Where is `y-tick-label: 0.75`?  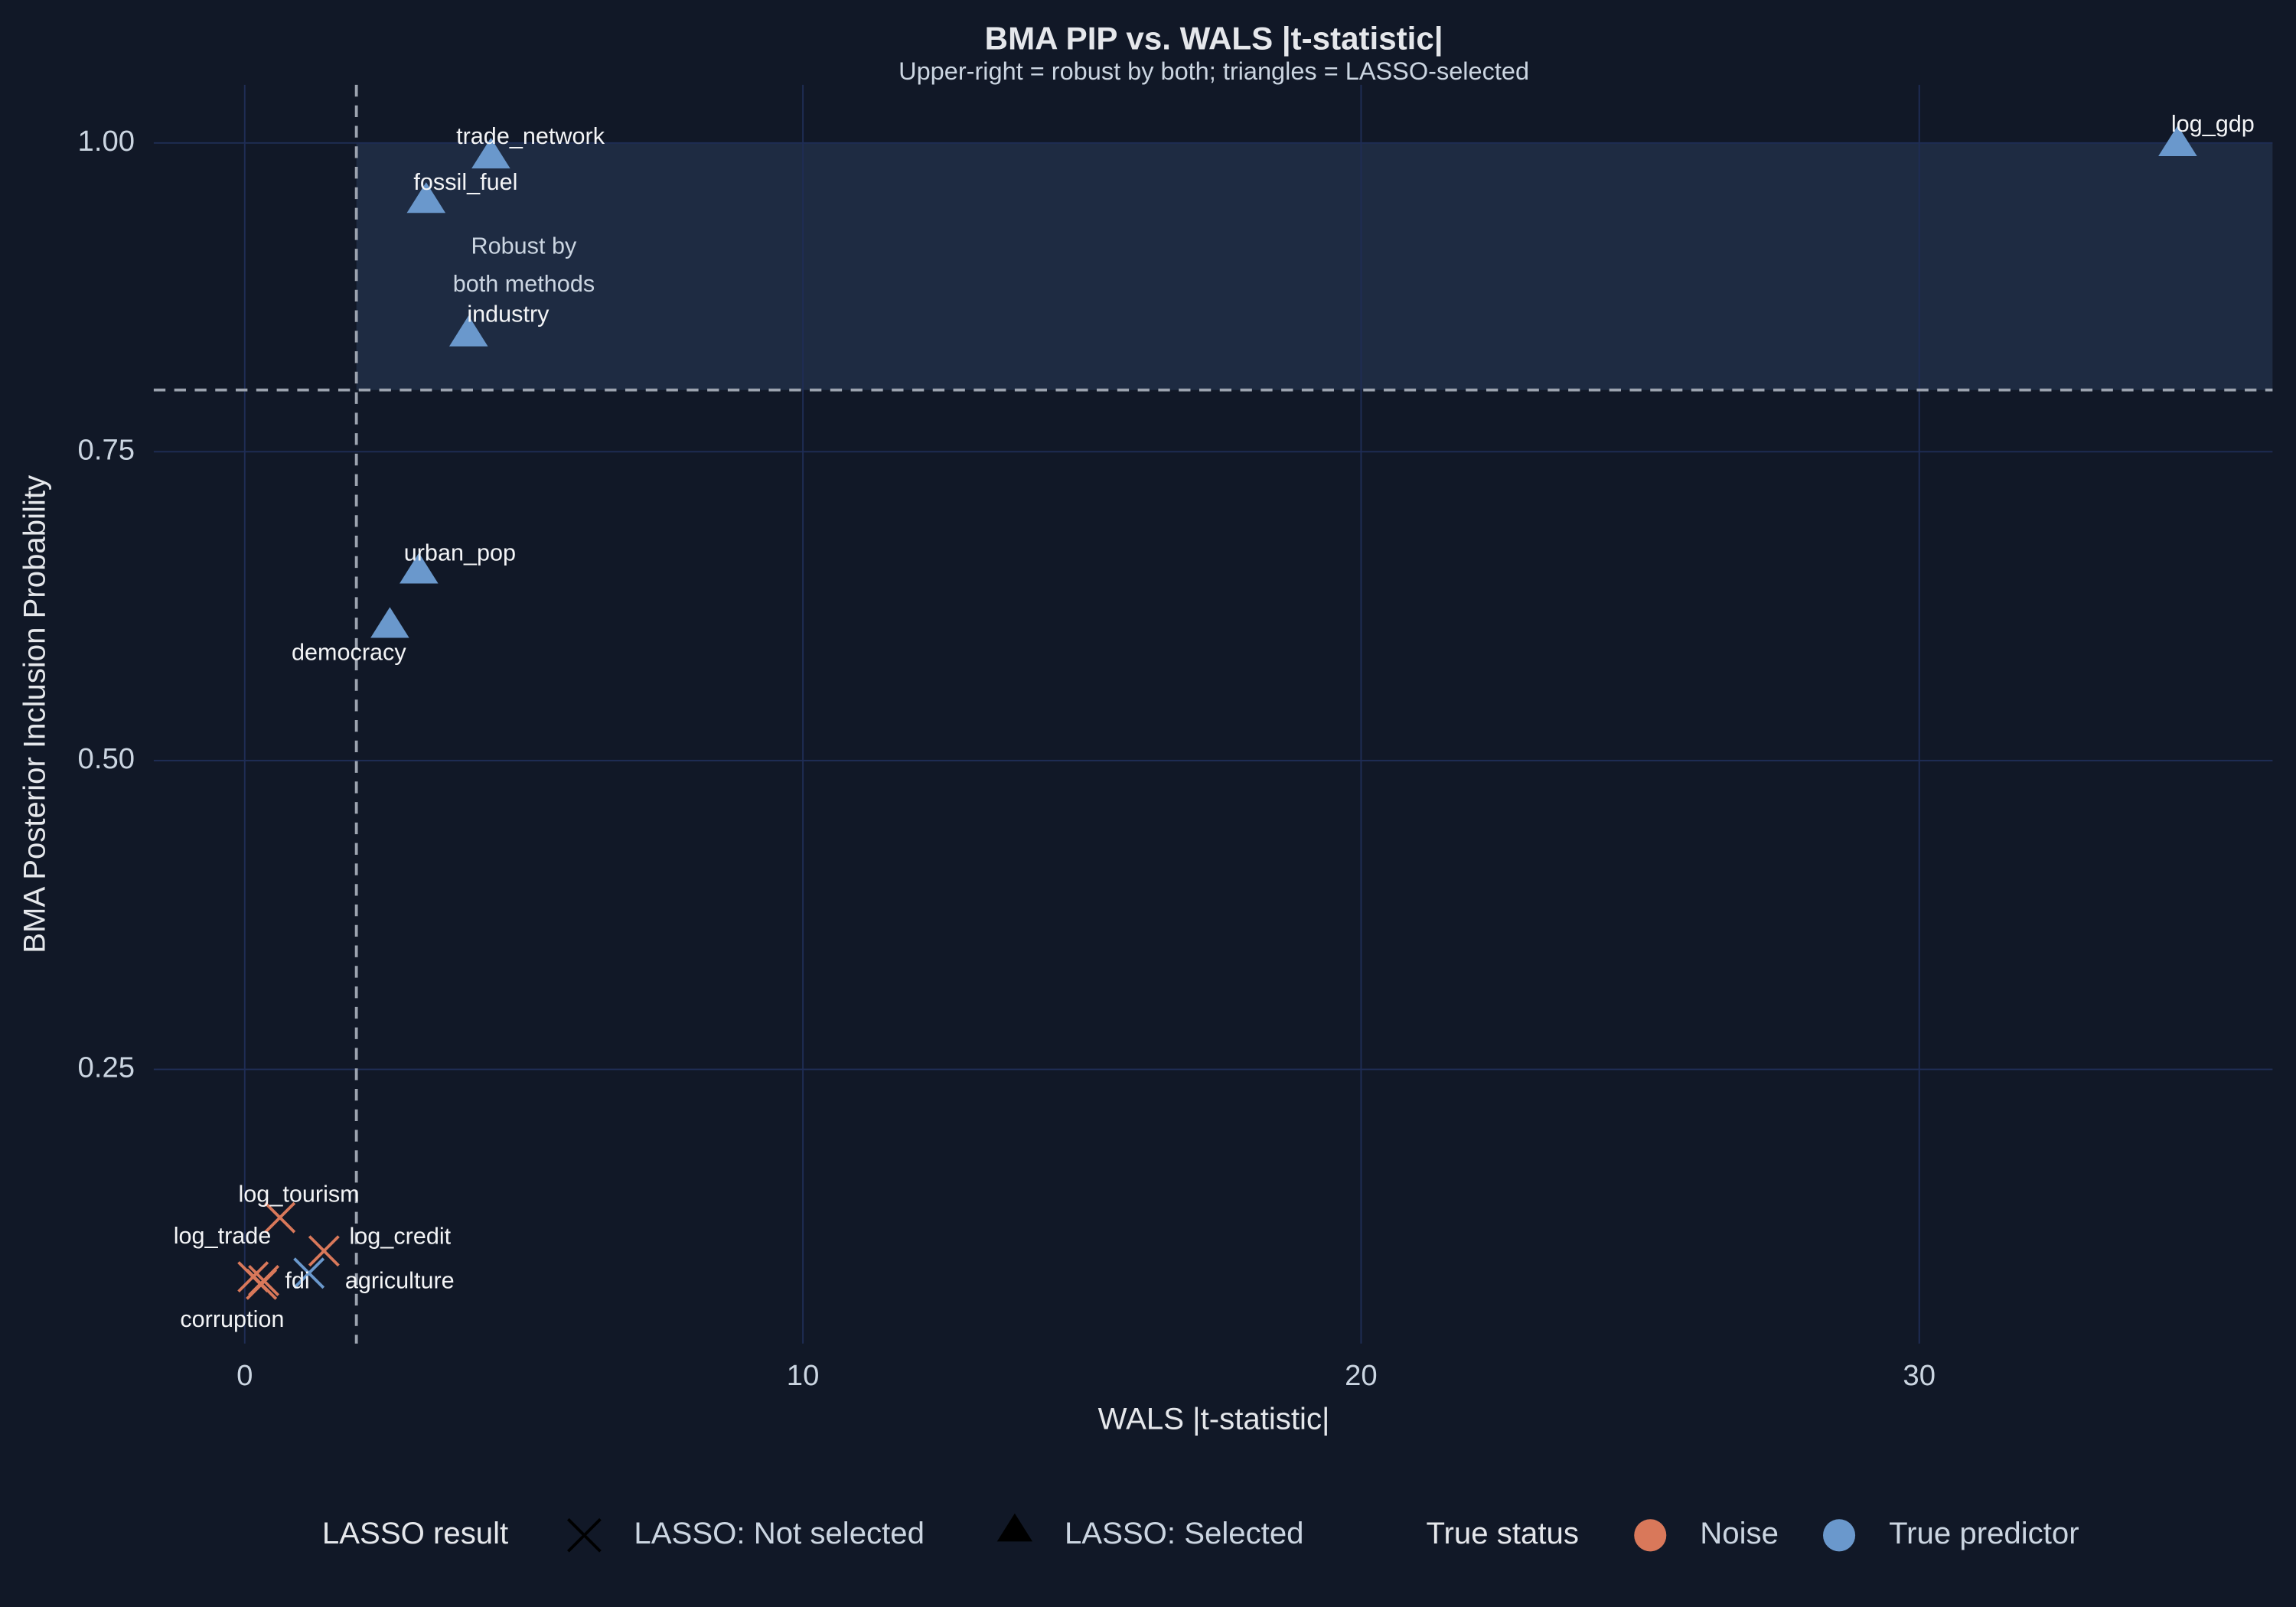
y-tick-label: 0.75 is located at coordinates (106, 449).